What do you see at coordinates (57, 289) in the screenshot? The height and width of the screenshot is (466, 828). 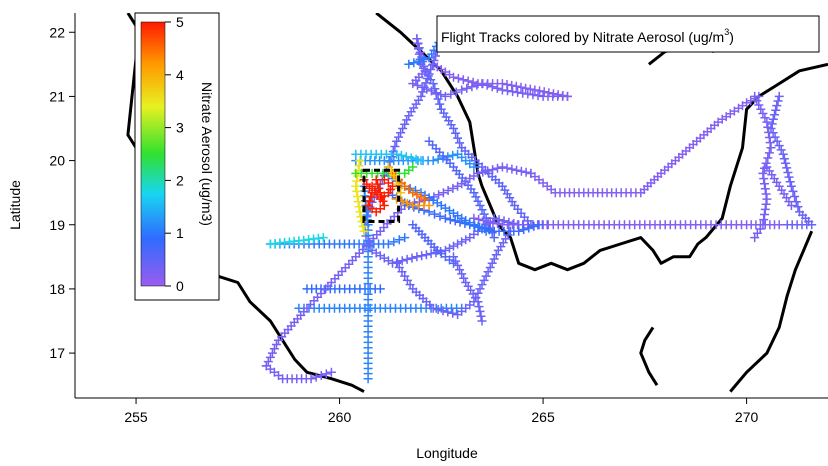 I see `y-tick-label: 18` at bounding box center [57, 289].